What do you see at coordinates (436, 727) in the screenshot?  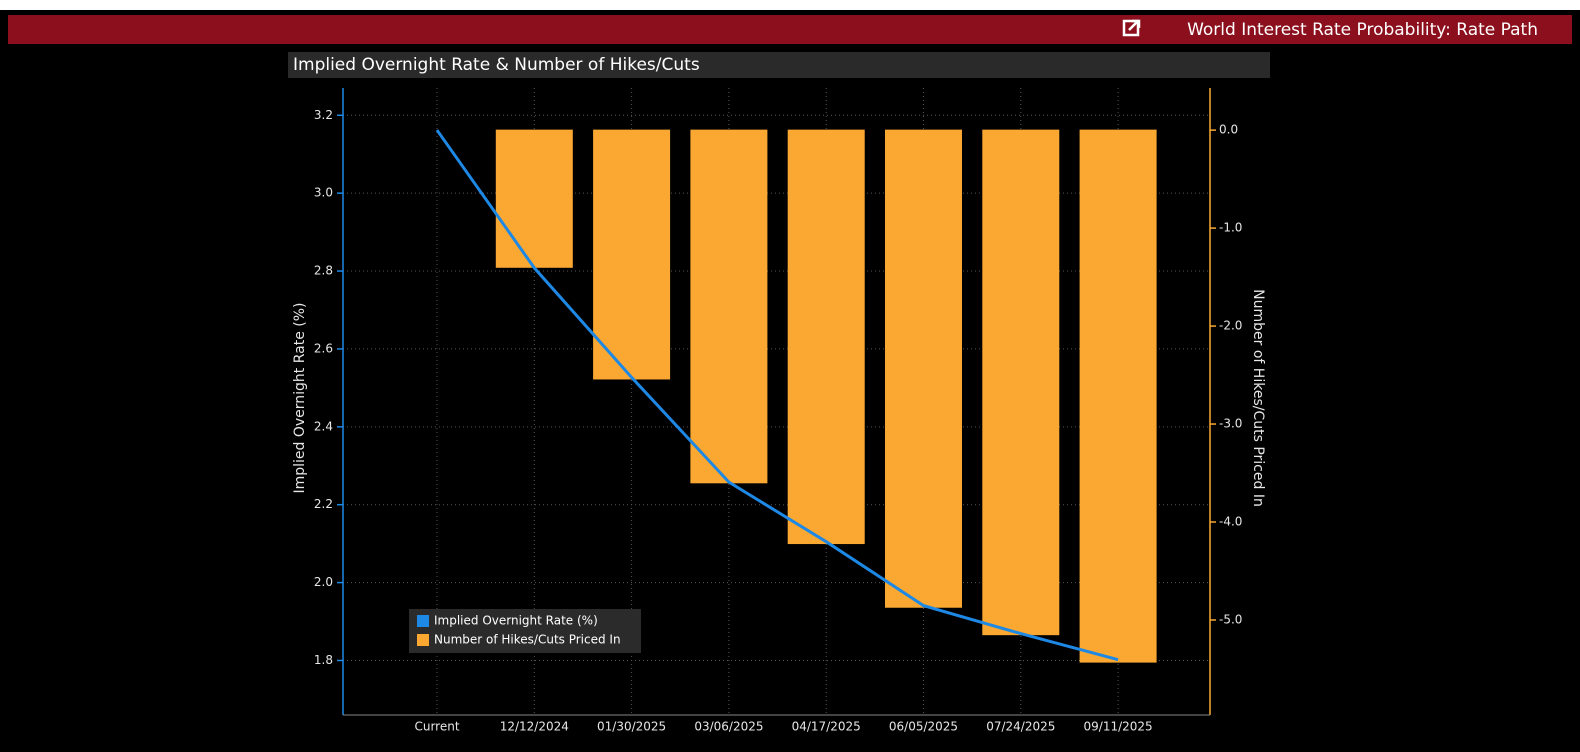 I see `x-tick-label: Current` at bounding box center [436, 727].